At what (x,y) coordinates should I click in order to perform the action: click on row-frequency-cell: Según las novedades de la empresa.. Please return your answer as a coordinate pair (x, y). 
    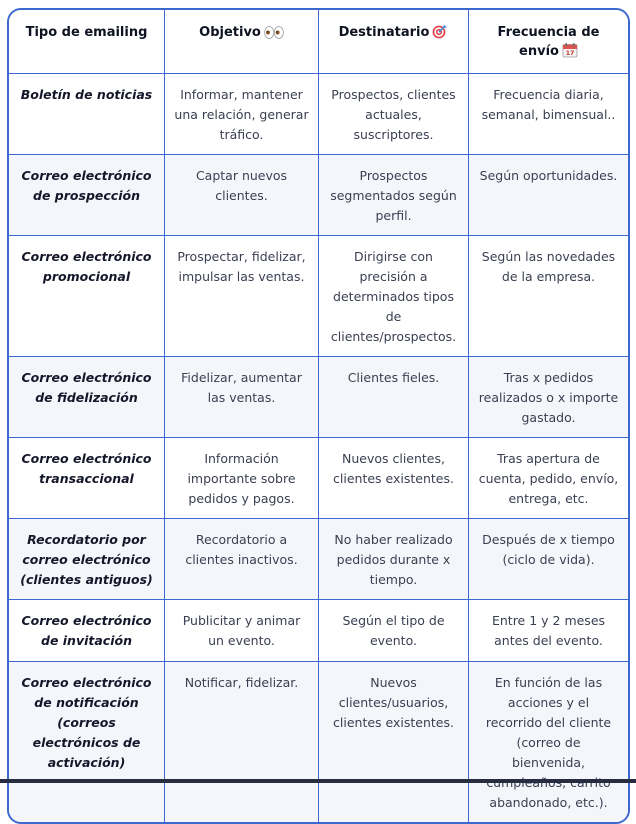
    Looking at the image, I should click on (548, 296).